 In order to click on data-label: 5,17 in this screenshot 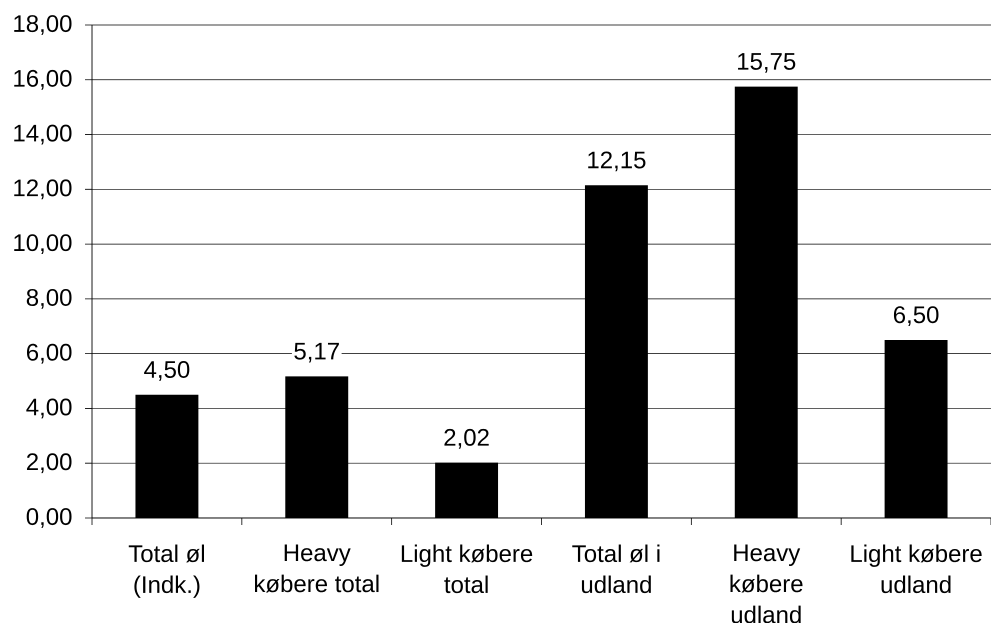, I will do `click(316, 352)`.